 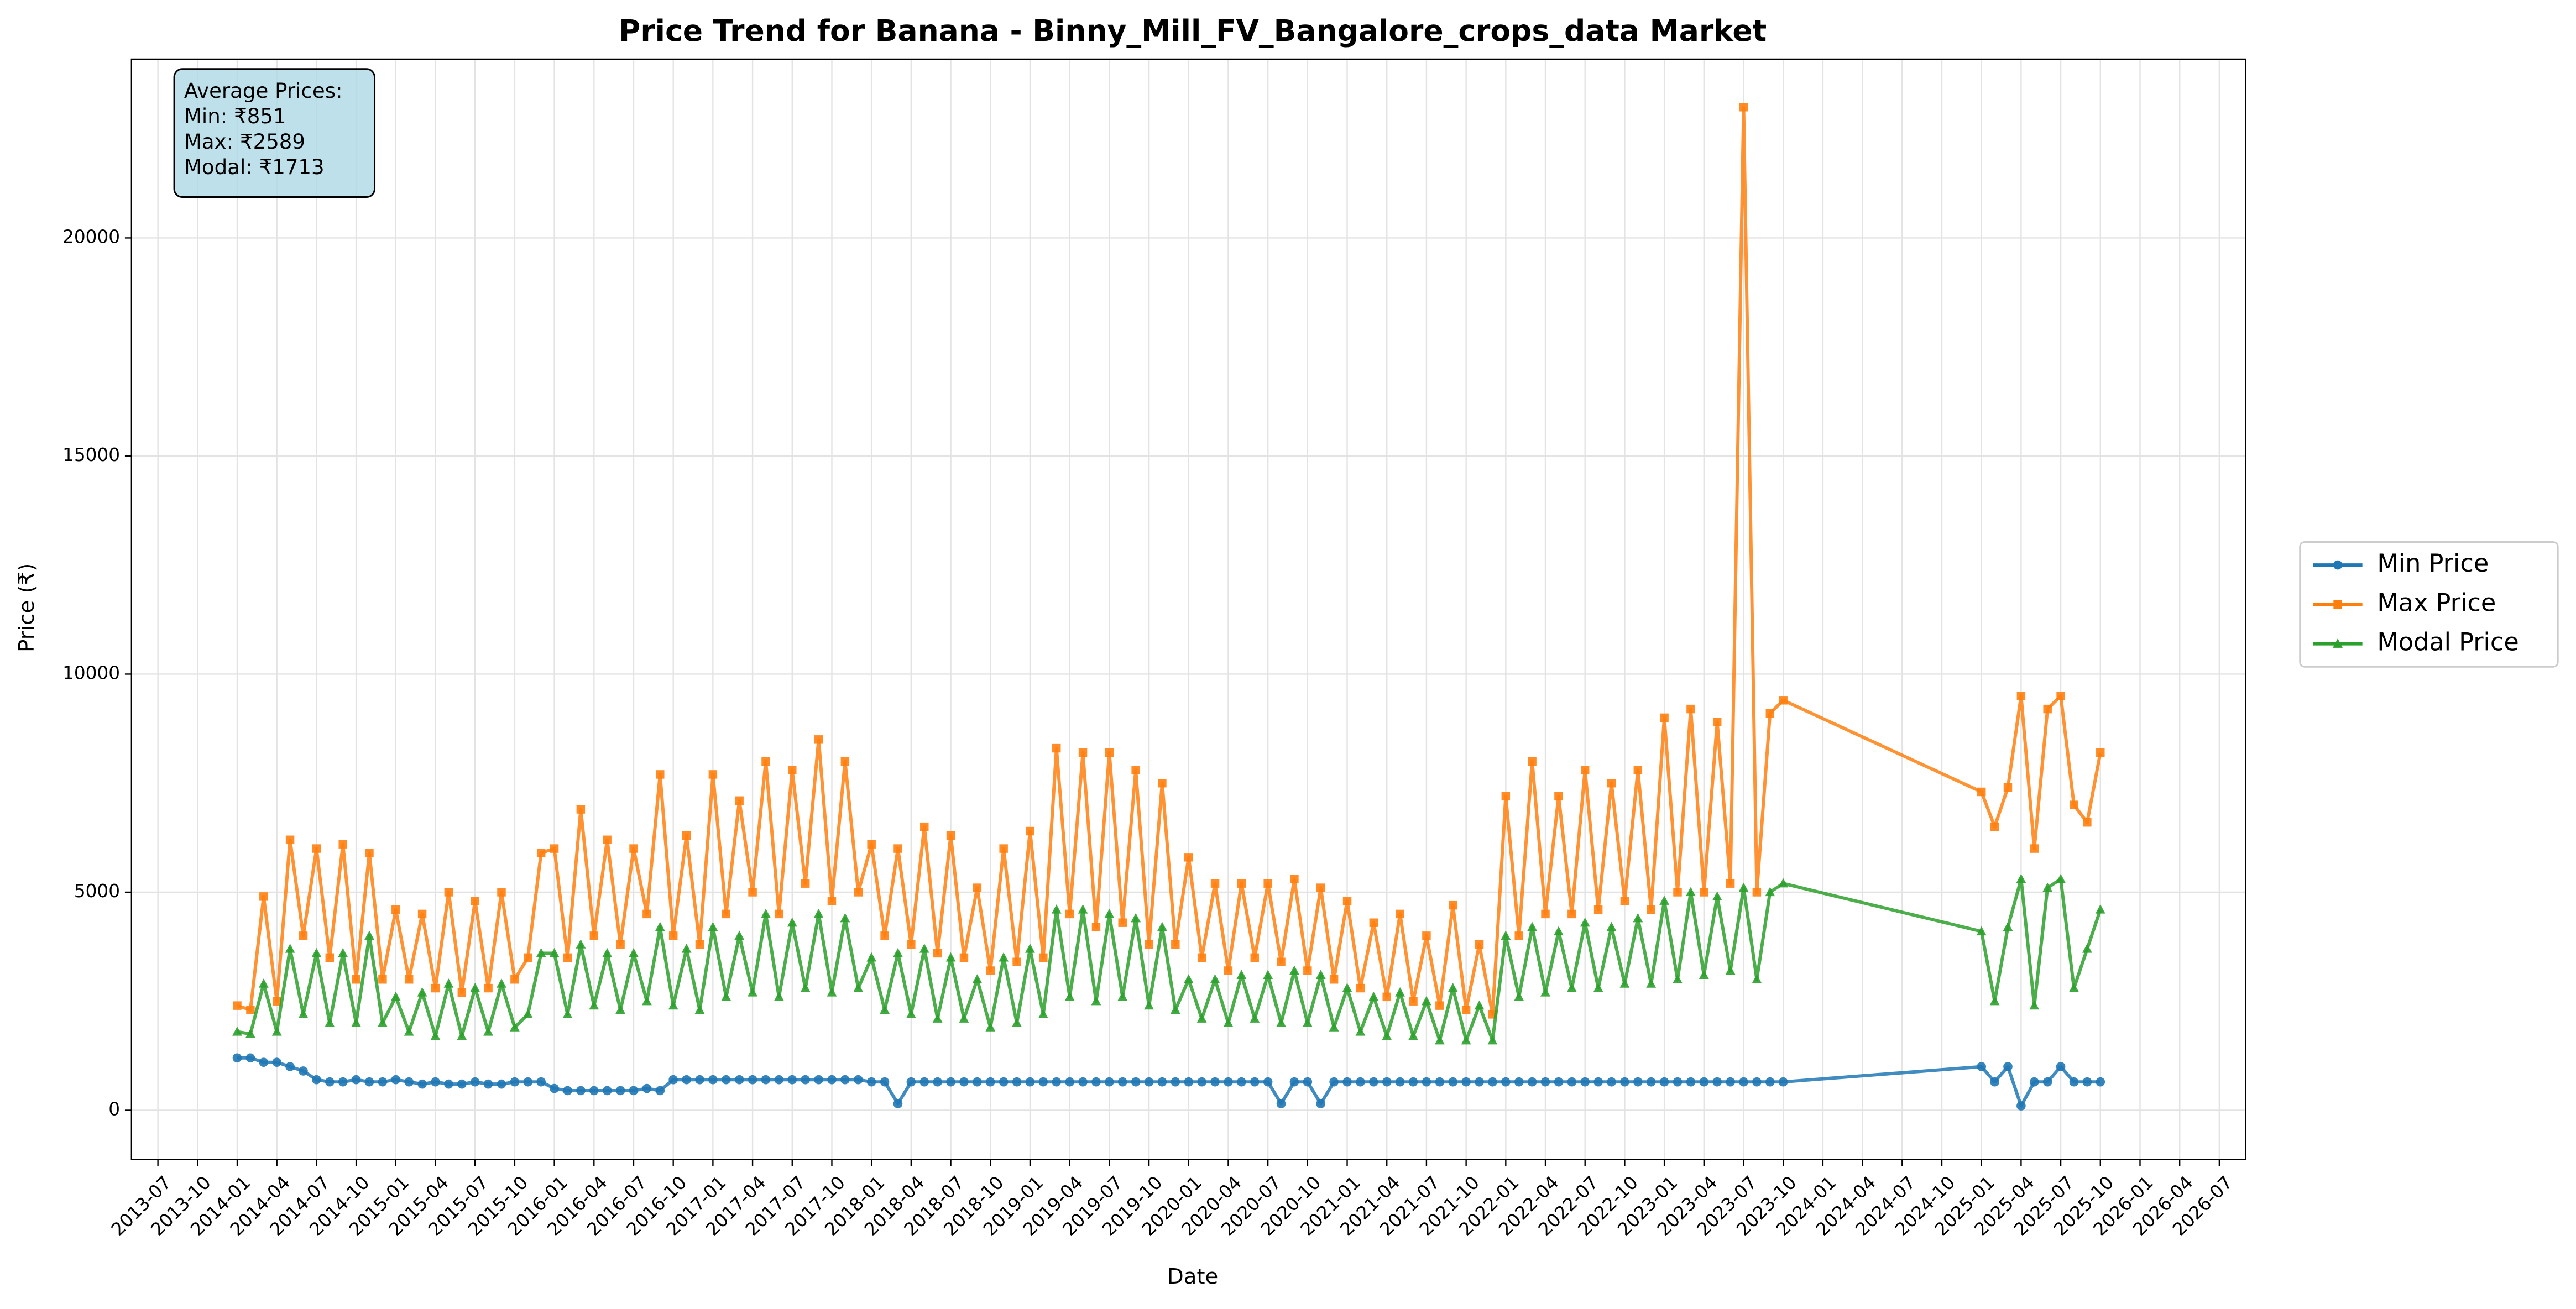 What do you see at coordinates (2429, 604) in the screenshot?
I see `legend-box` at bounding box center [2429, 604].